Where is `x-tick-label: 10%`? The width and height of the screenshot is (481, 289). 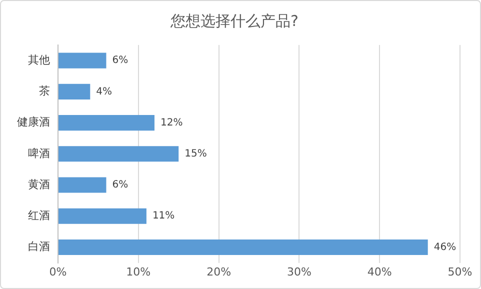 x-tick-label: 10% is located at coordinates (138, 271).